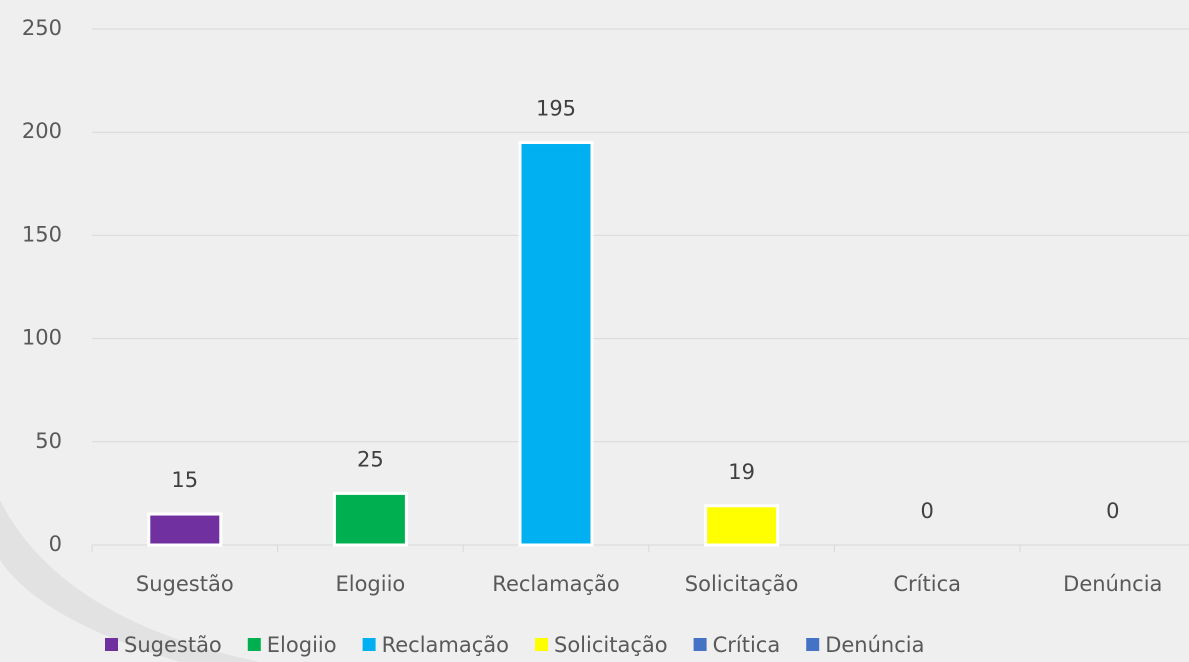  What do you see at coordinates (445, 645) in the screenshot?
I see `legend-label: Reclamação` at bounding box center [445, 645].